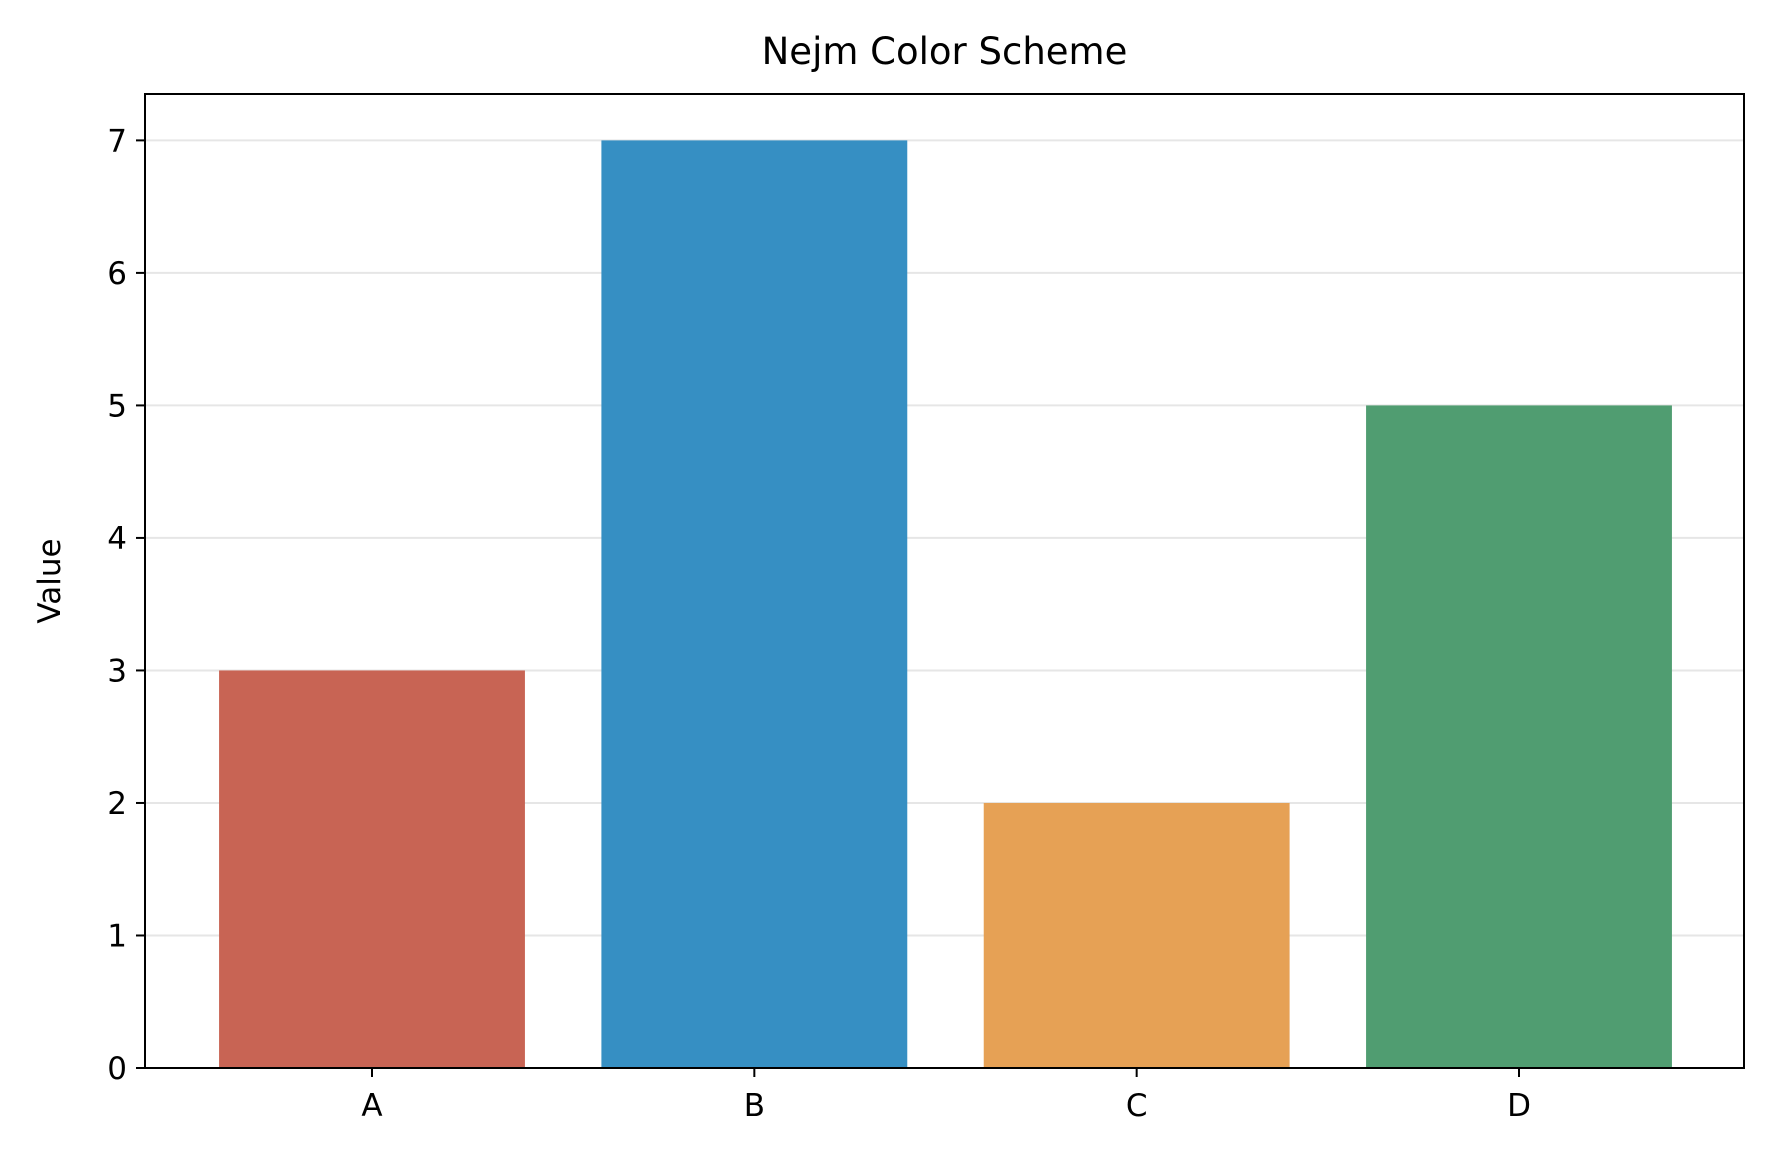 The width and height of the screenshot is (1770, 1166). Describe the element at coordinates (372, 869) in the screenshot. I see `bar-a` at that location.